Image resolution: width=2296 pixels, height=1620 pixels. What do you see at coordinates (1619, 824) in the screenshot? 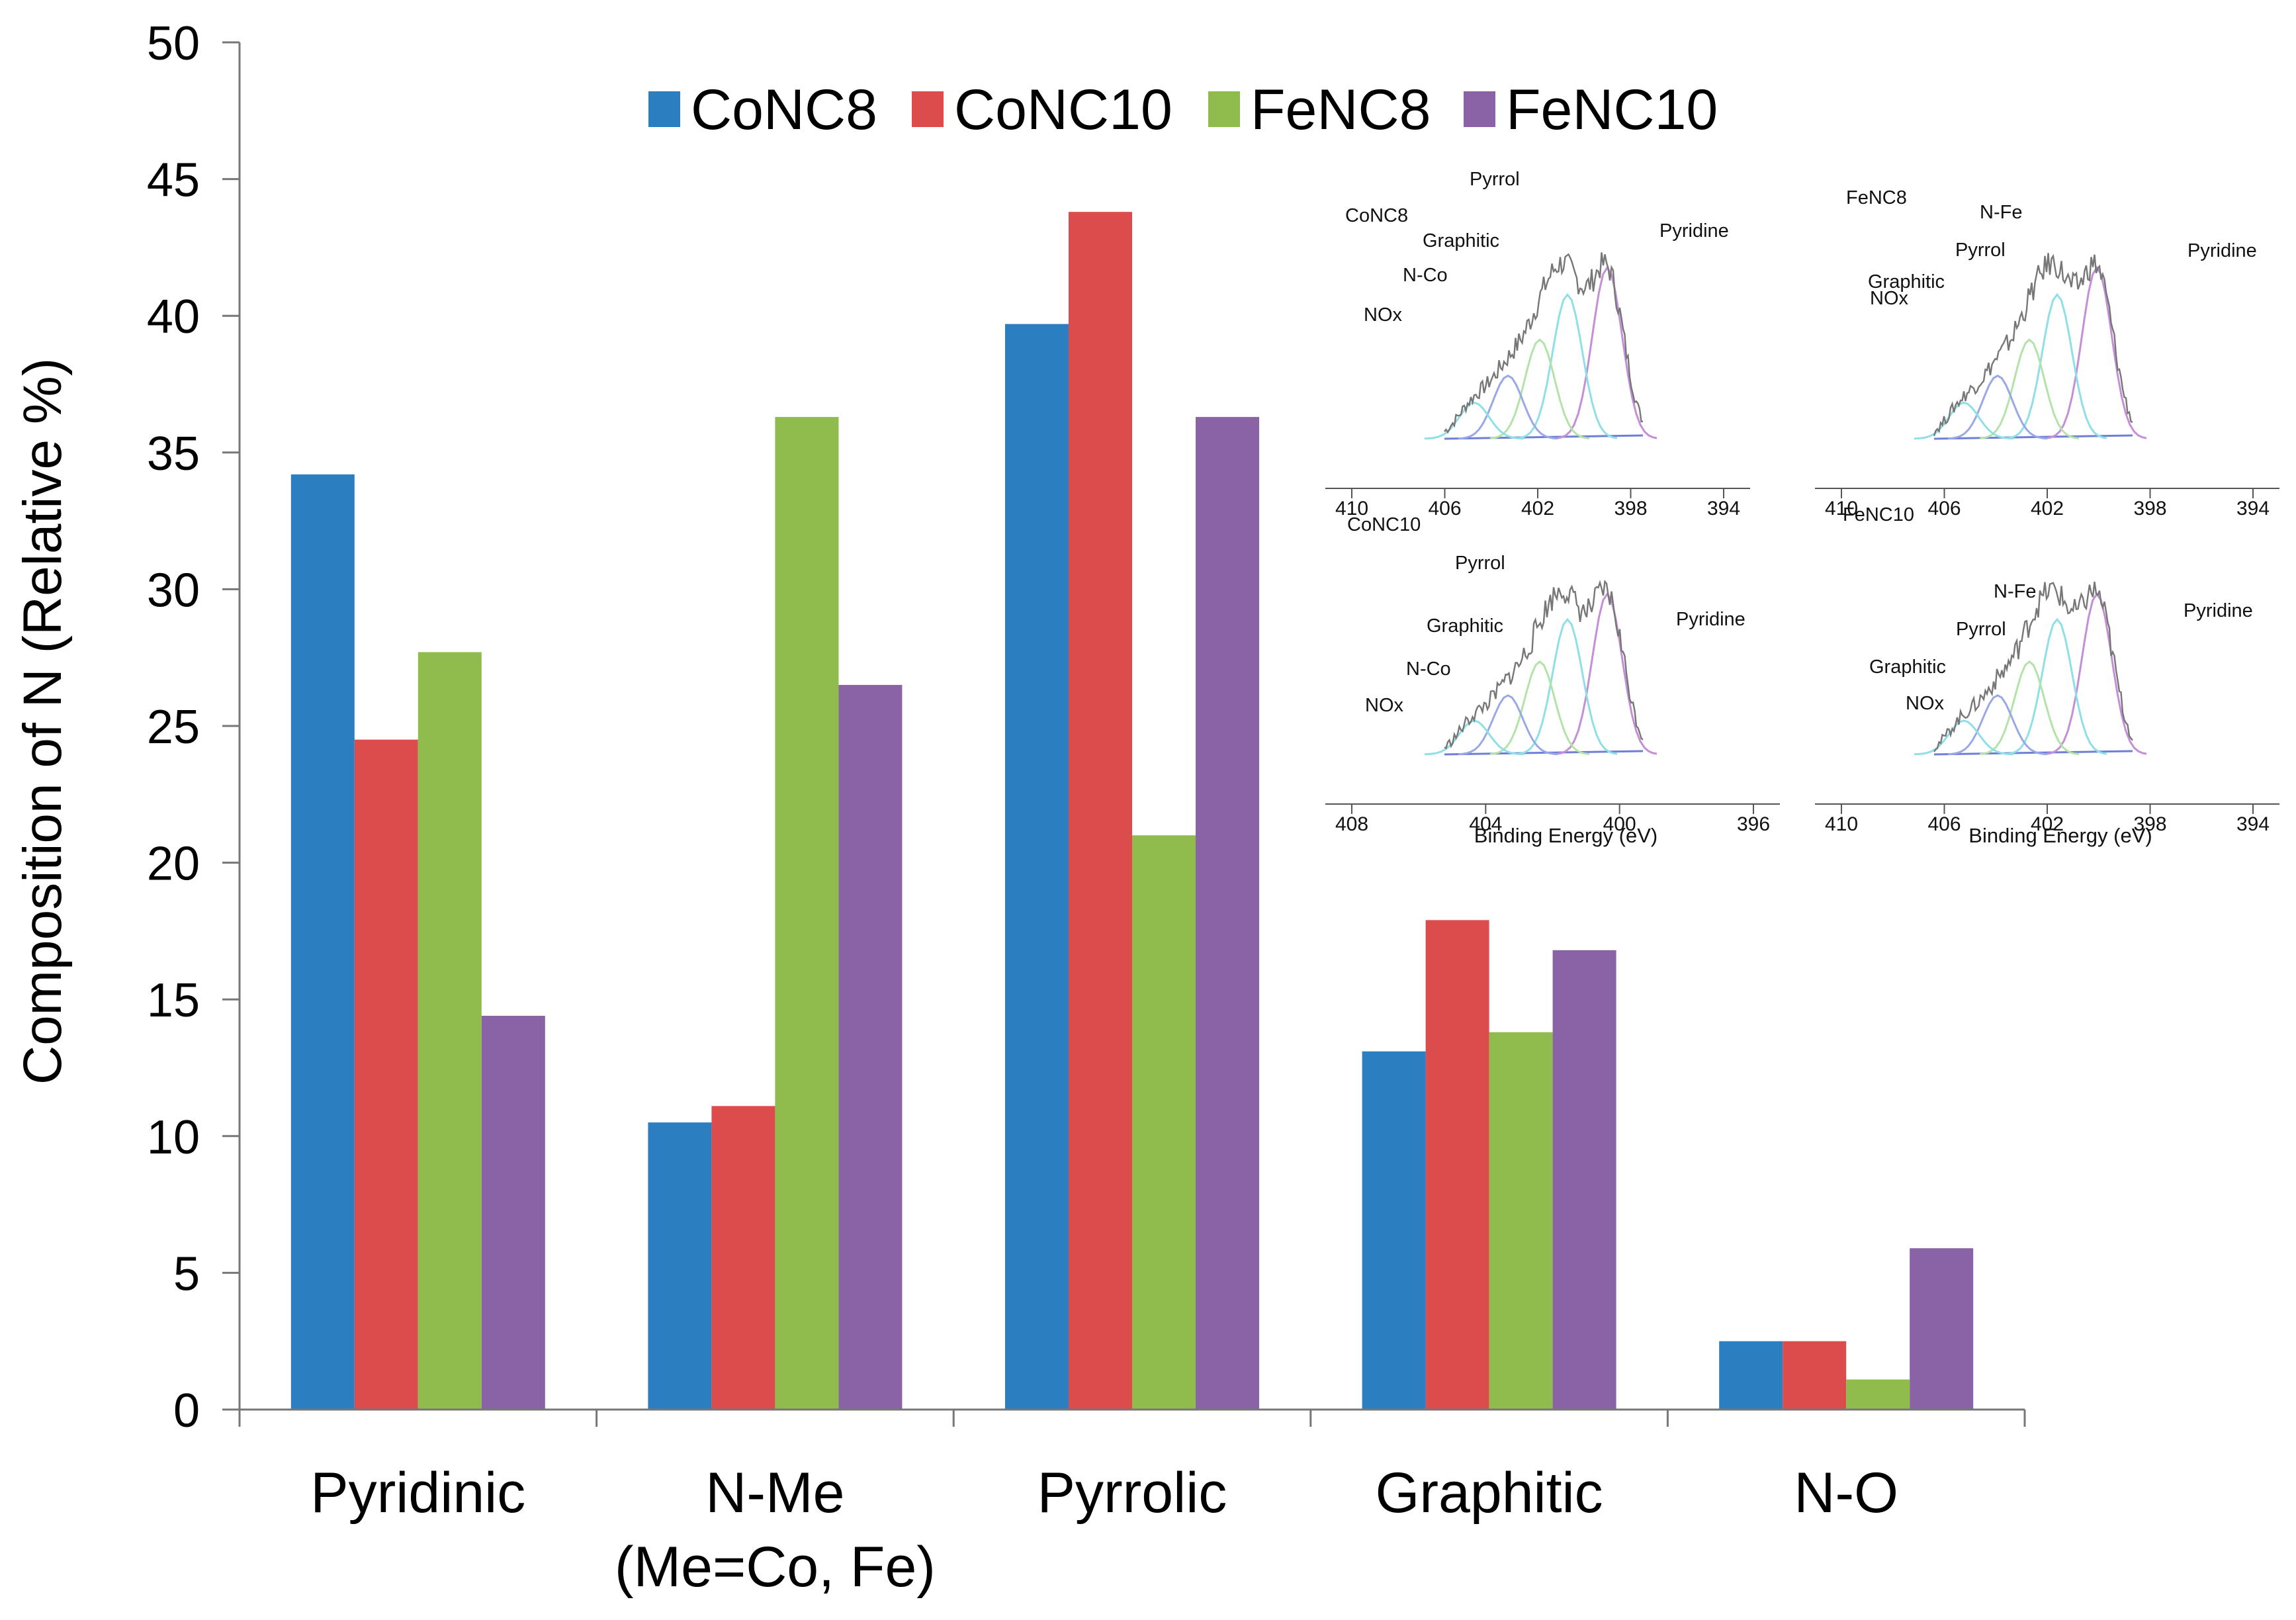
I see `inset-tick-label: 400` at bounding box center [1619, 824].